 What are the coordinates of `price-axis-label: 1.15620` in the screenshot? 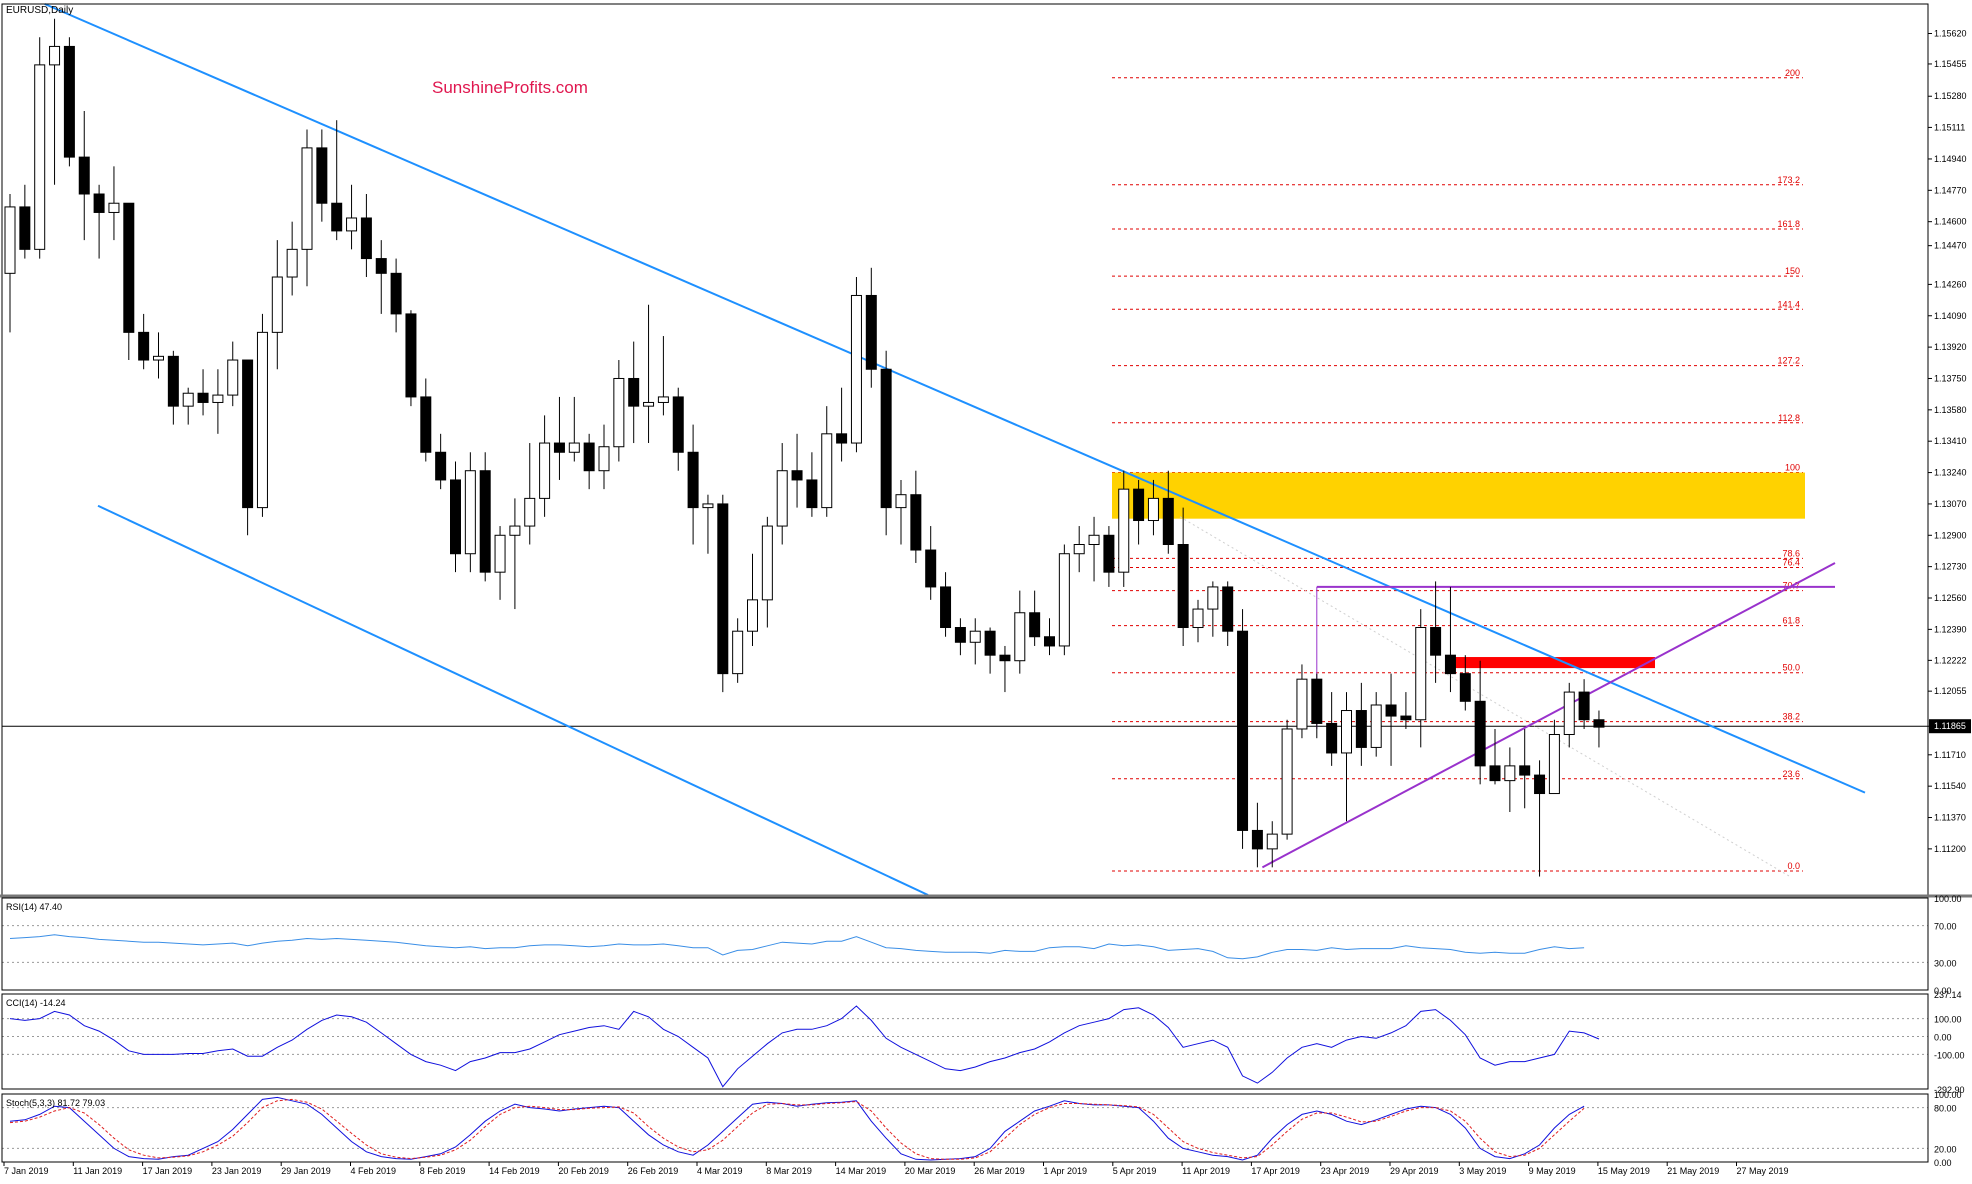 It's located at (1950, 34).